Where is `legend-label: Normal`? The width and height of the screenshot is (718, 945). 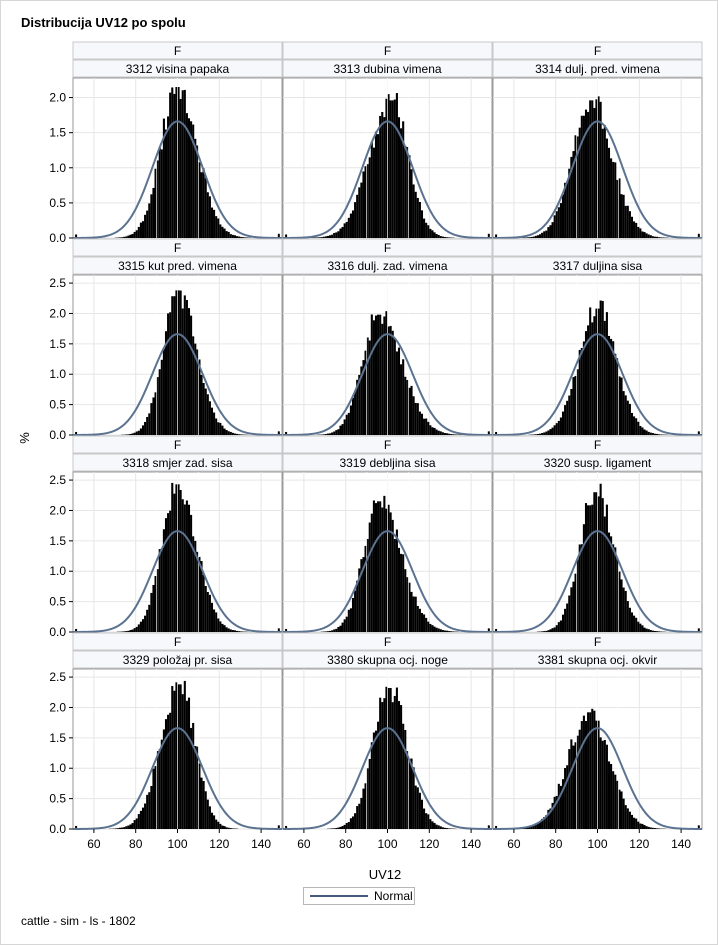
legend-label: Normal is located at coordinates (393, 896).